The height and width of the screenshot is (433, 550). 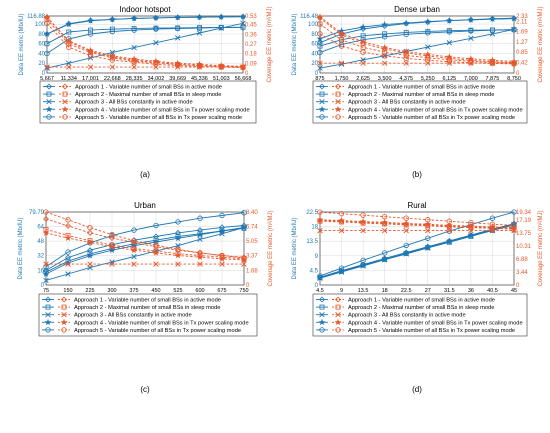 What do you see at coordinates (317, 74) in the screenshot?
I see `y-left-tick-label: 0` at bounding box center [317, 74].